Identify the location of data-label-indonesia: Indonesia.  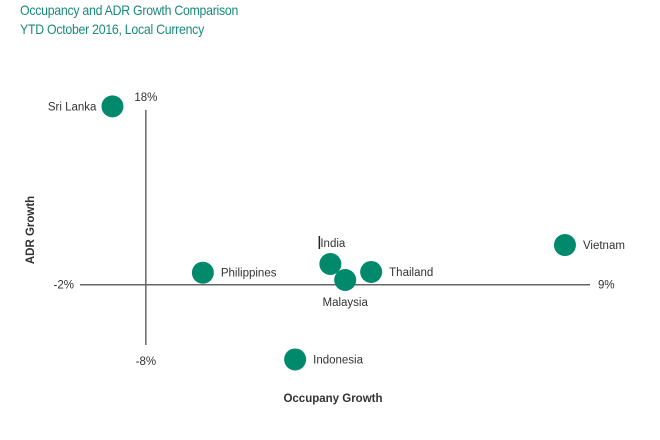
(338, 360).